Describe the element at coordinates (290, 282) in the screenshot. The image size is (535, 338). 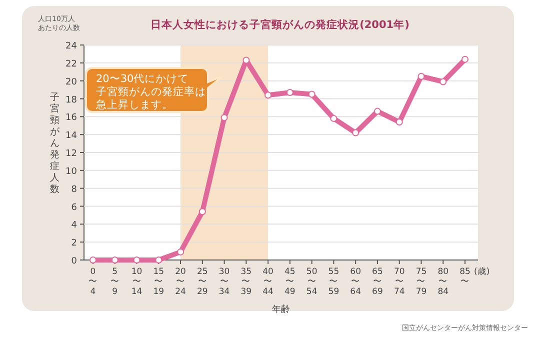
I see `xtick: 45〜49` at that location.